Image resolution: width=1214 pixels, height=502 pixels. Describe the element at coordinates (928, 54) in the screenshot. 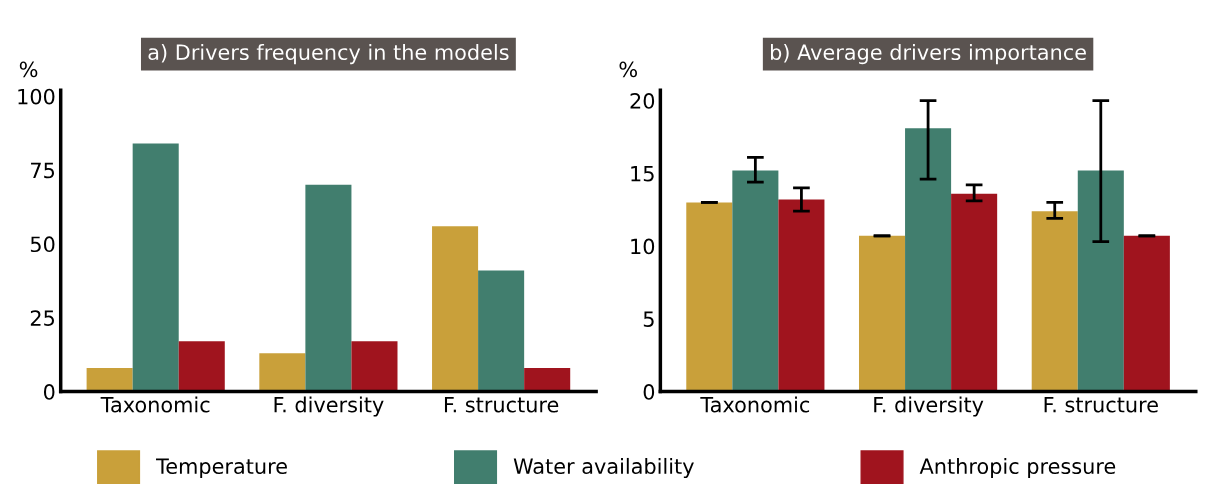

I see `chart-title: b) Average drivers importance` at that location.